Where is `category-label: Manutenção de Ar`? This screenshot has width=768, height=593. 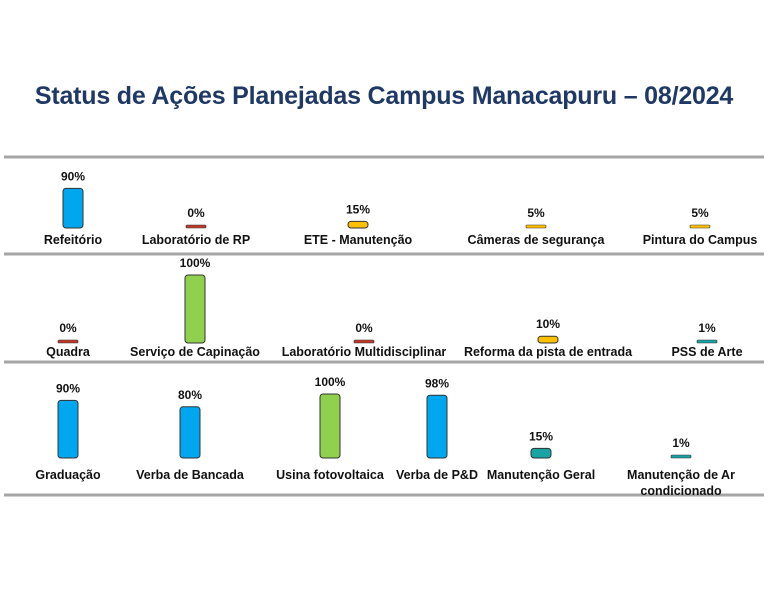 category-label: Manutenção de Ar is located at coordinates (681, 475).